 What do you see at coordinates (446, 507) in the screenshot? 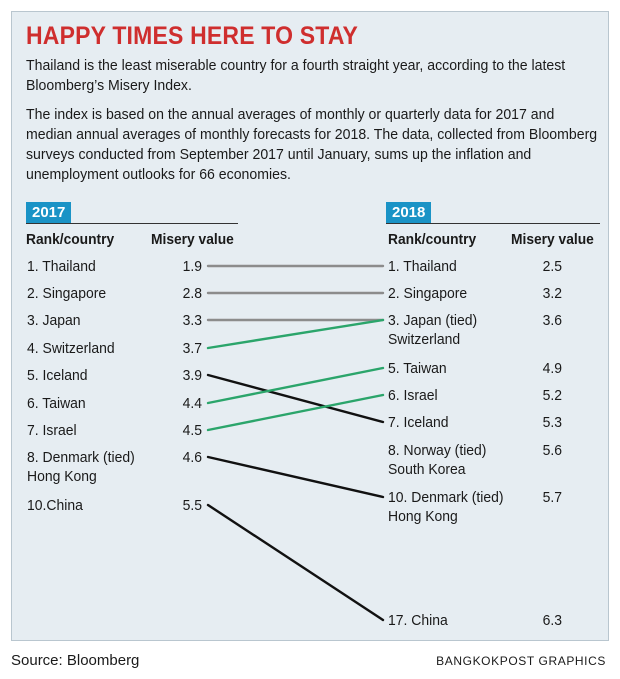
I see `rank-2018-row-8: 10. Denmark (tied) Hong Kong` at bounding box center [446, 507].